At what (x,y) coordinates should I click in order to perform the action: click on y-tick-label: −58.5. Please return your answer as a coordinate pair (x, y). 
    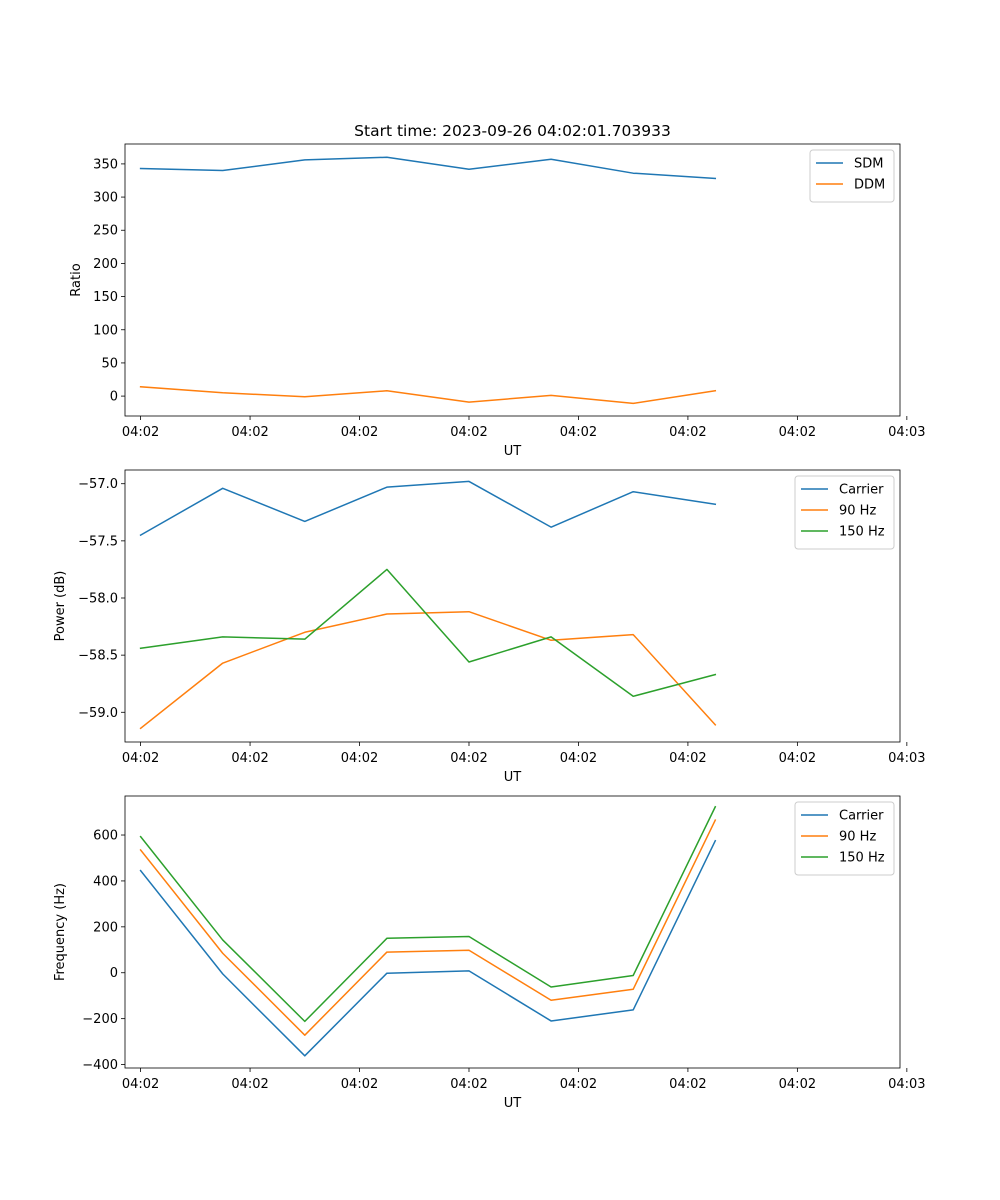
    Looking at the image, I should click on (98, 656).